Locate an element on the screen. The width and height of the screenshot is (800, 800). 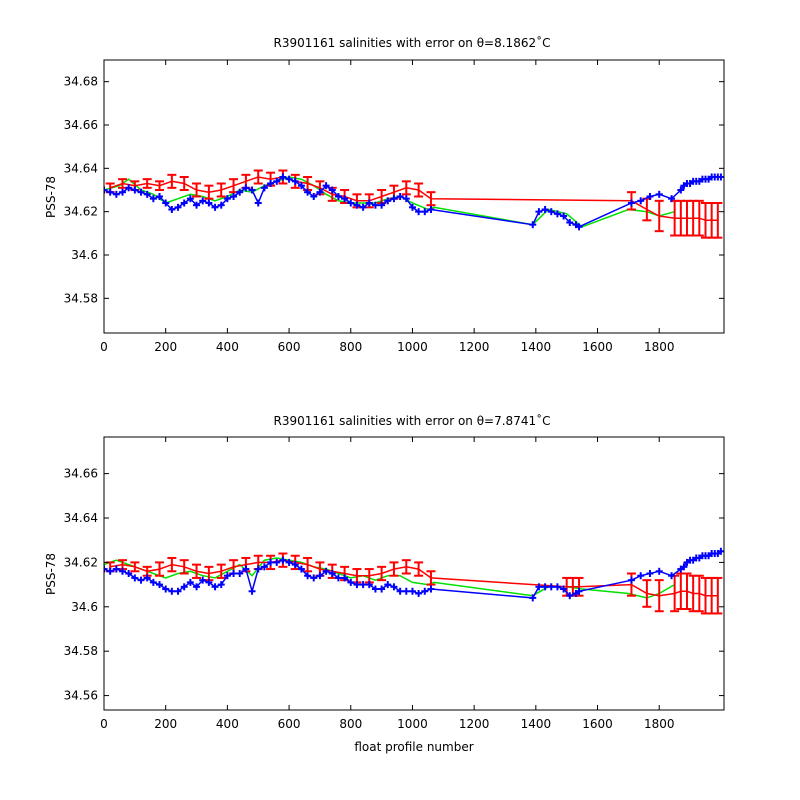
y-tick-label: 34.56 is located at coordinates (81, 696).